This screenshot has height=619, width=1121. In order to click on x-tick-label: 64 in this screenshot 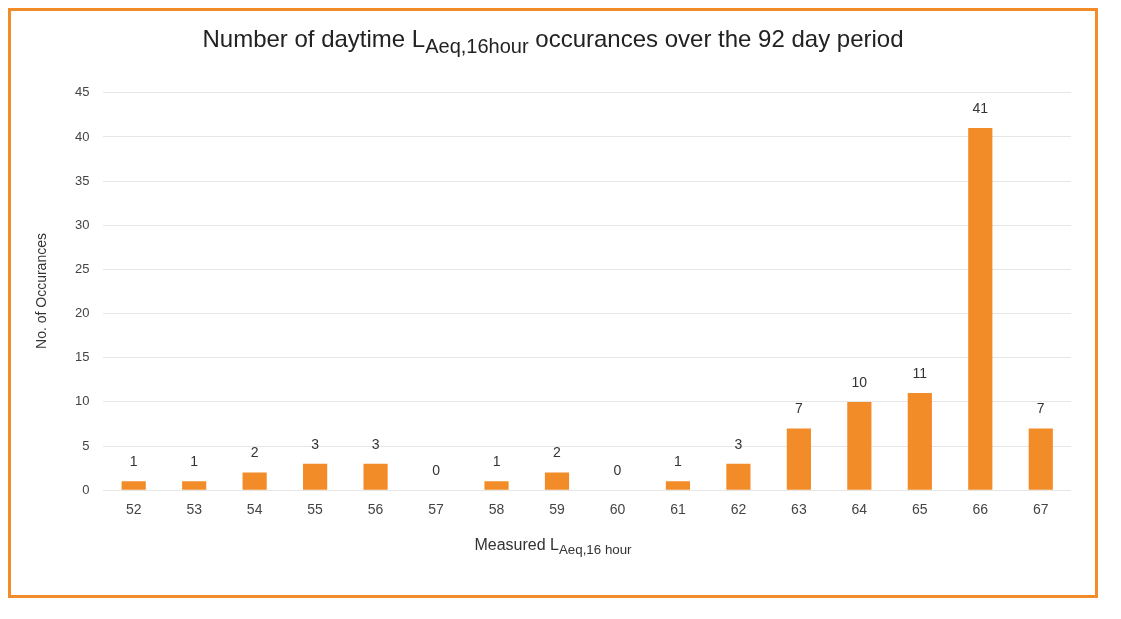, I will do `click(859, 509)`.